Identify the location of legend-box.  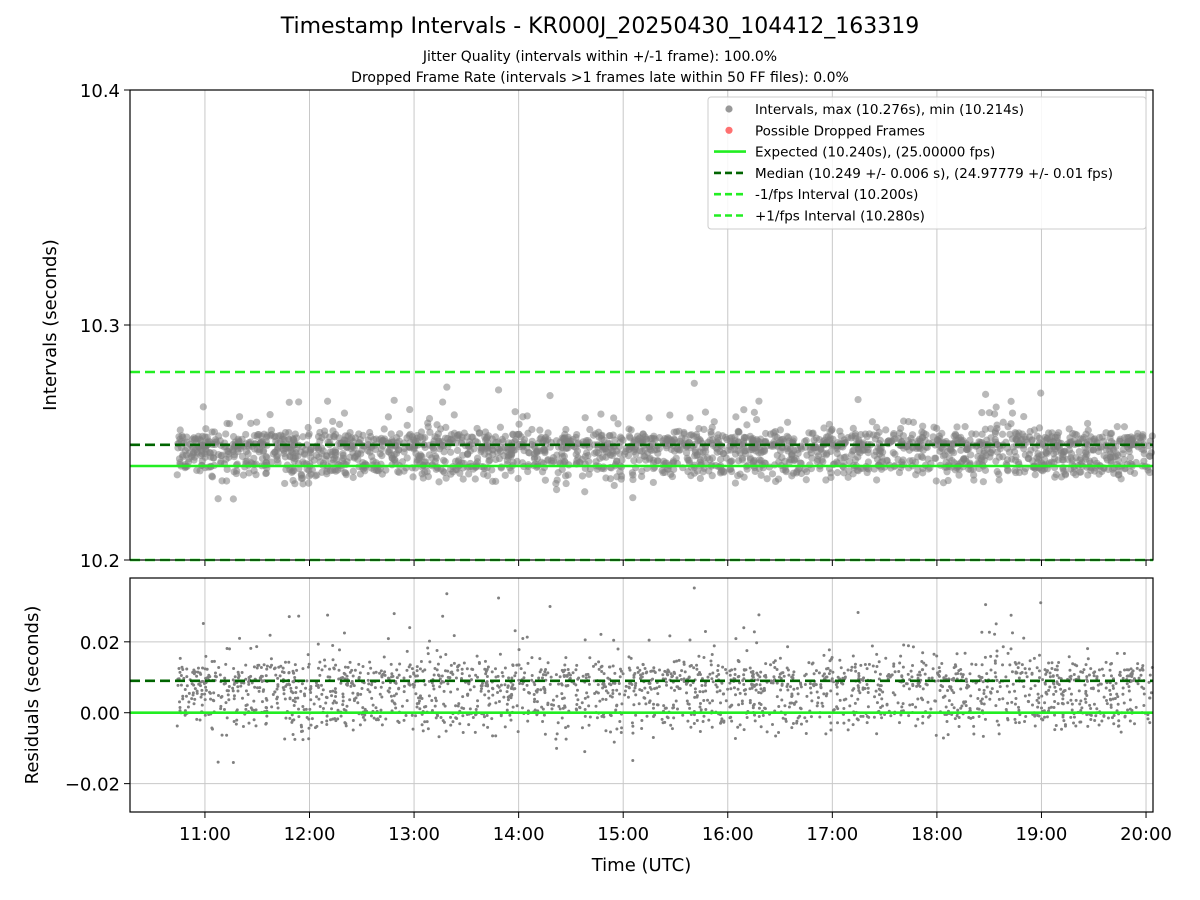
(927, 163).